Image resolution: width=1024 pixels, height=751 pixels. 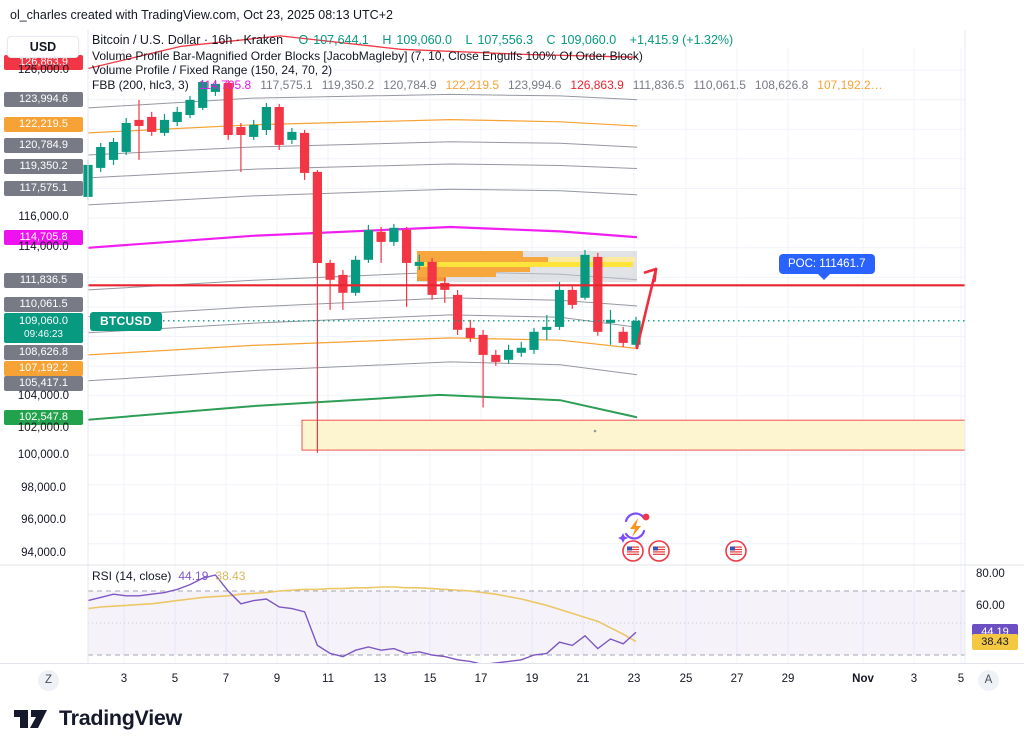 What do you see at coordinates (380, 679) in the screenshot?
I see `time-axis-label: 13` at bounding box center [380, 679].